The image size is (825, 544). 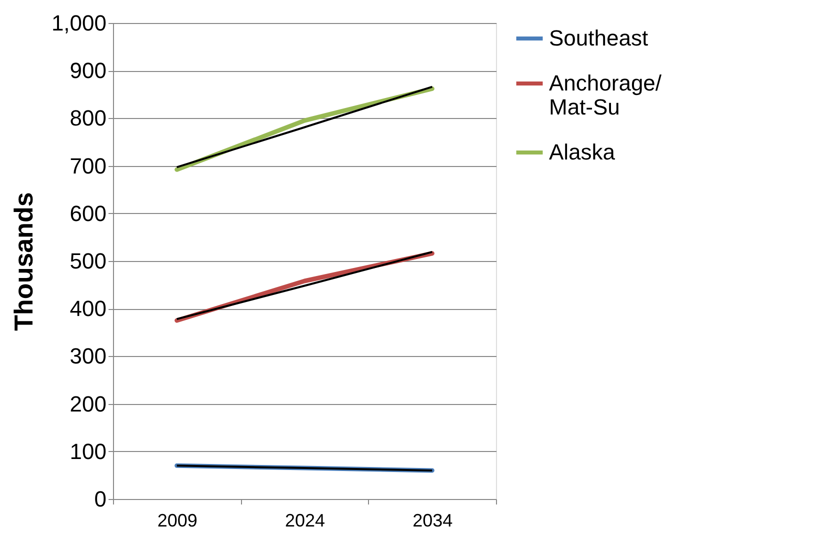 What do you see at coordinates (78, 23) in the screenshot?
I see `y-tick-label: 1,000` at bounding box center [78, 23].